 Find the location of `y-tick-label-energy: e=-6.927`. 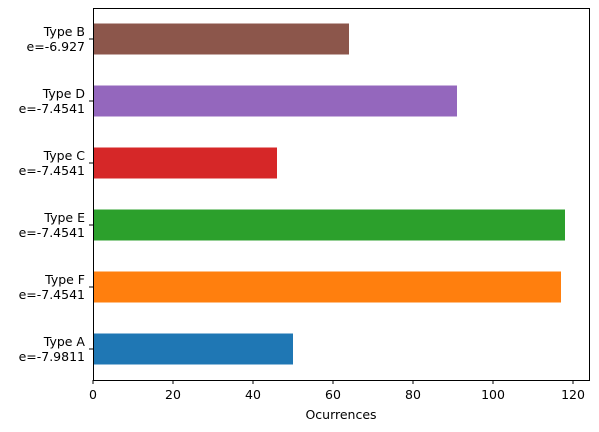

y-tick-label-energy: e=-6.927 is located at coordinates (56, 46).